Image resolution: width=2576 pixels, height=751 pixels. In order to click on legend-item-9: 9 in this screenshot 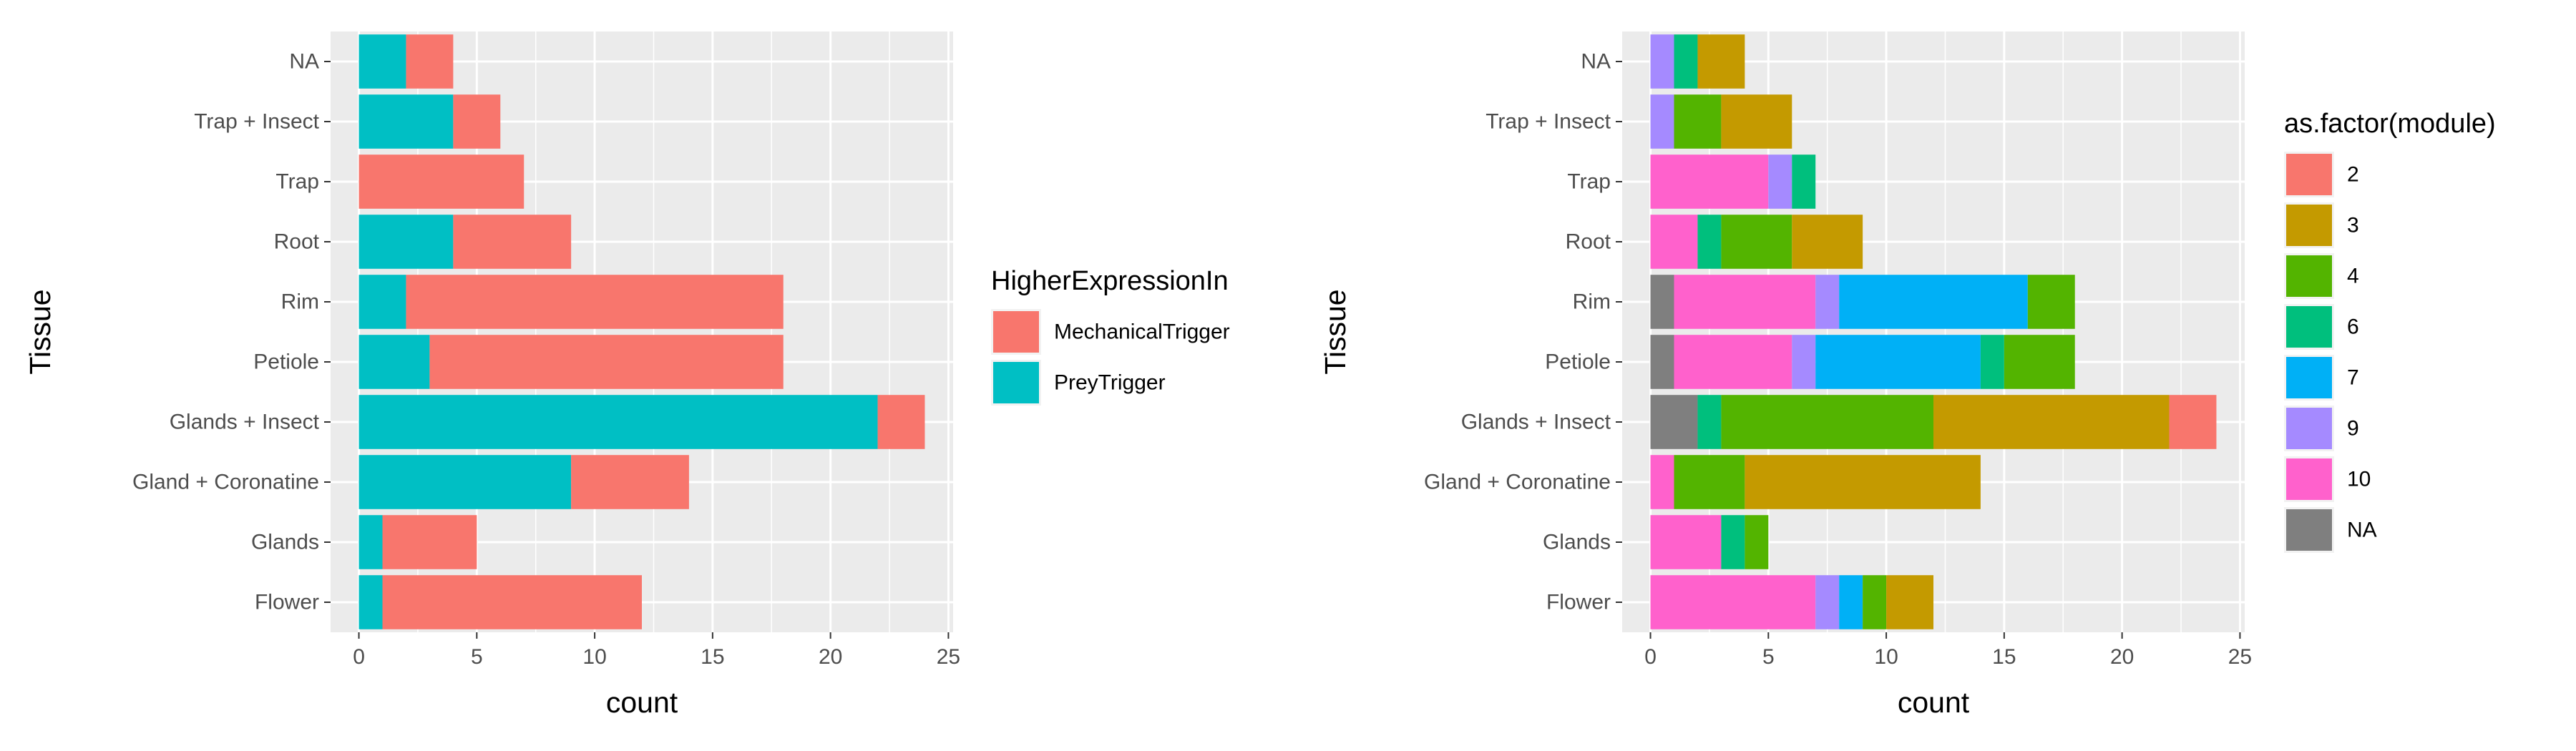, I will do `click(2321, 428)`.